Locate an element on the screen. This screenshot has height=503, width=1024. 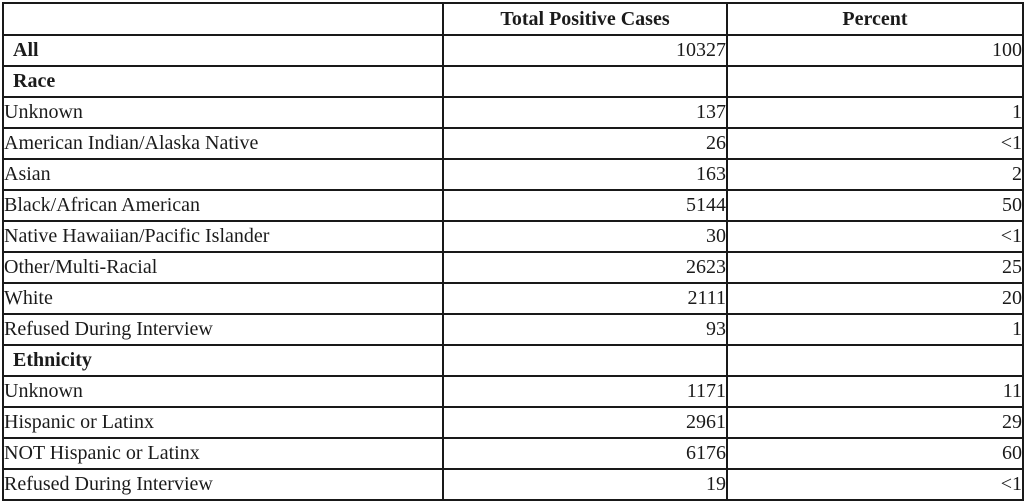
table-row: Black/African American 5144 50 is located at coordinates (513, 205).